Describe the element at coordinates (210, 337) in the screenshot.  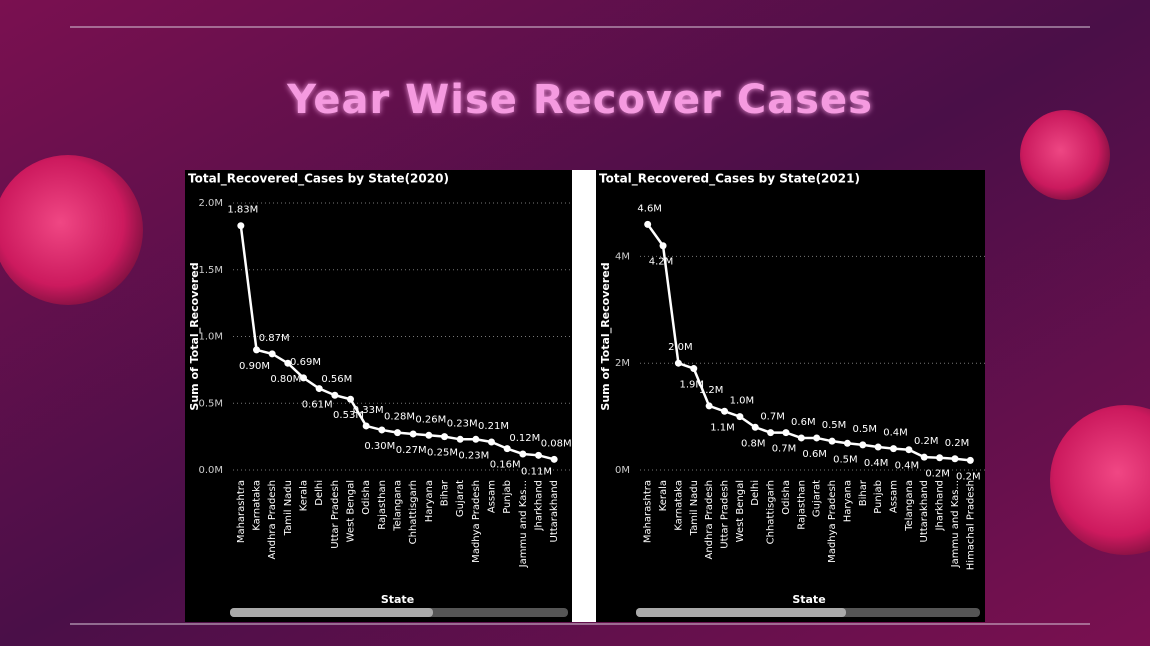
I see `y-tick-label: 1.0M` at that location.